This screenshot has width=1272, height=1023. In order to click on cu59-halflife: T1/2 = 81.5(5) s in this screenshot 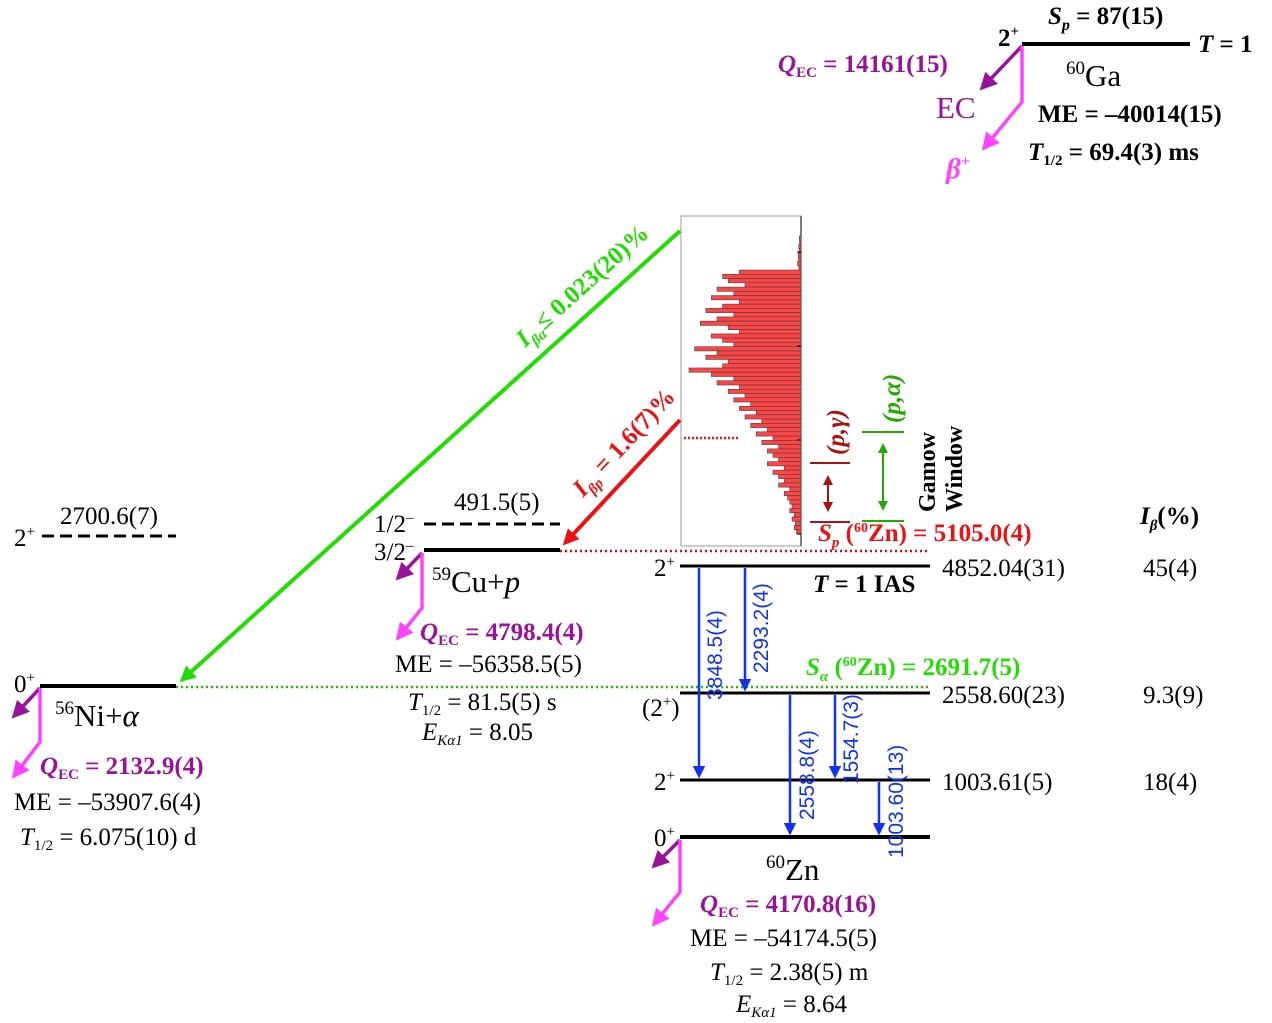, I will do `click(482, 704)`.